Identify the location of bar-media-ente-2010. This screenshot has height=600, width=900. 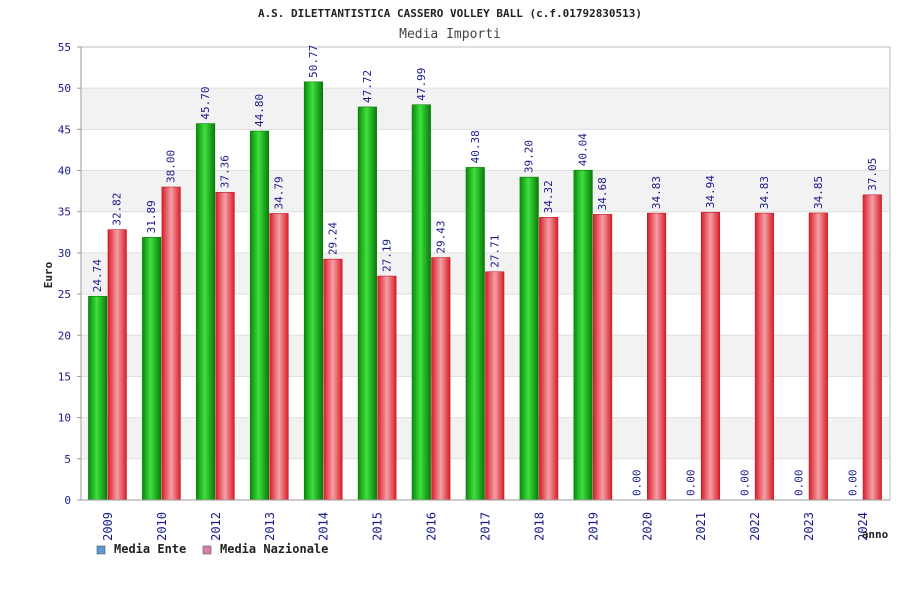
(152, 369).